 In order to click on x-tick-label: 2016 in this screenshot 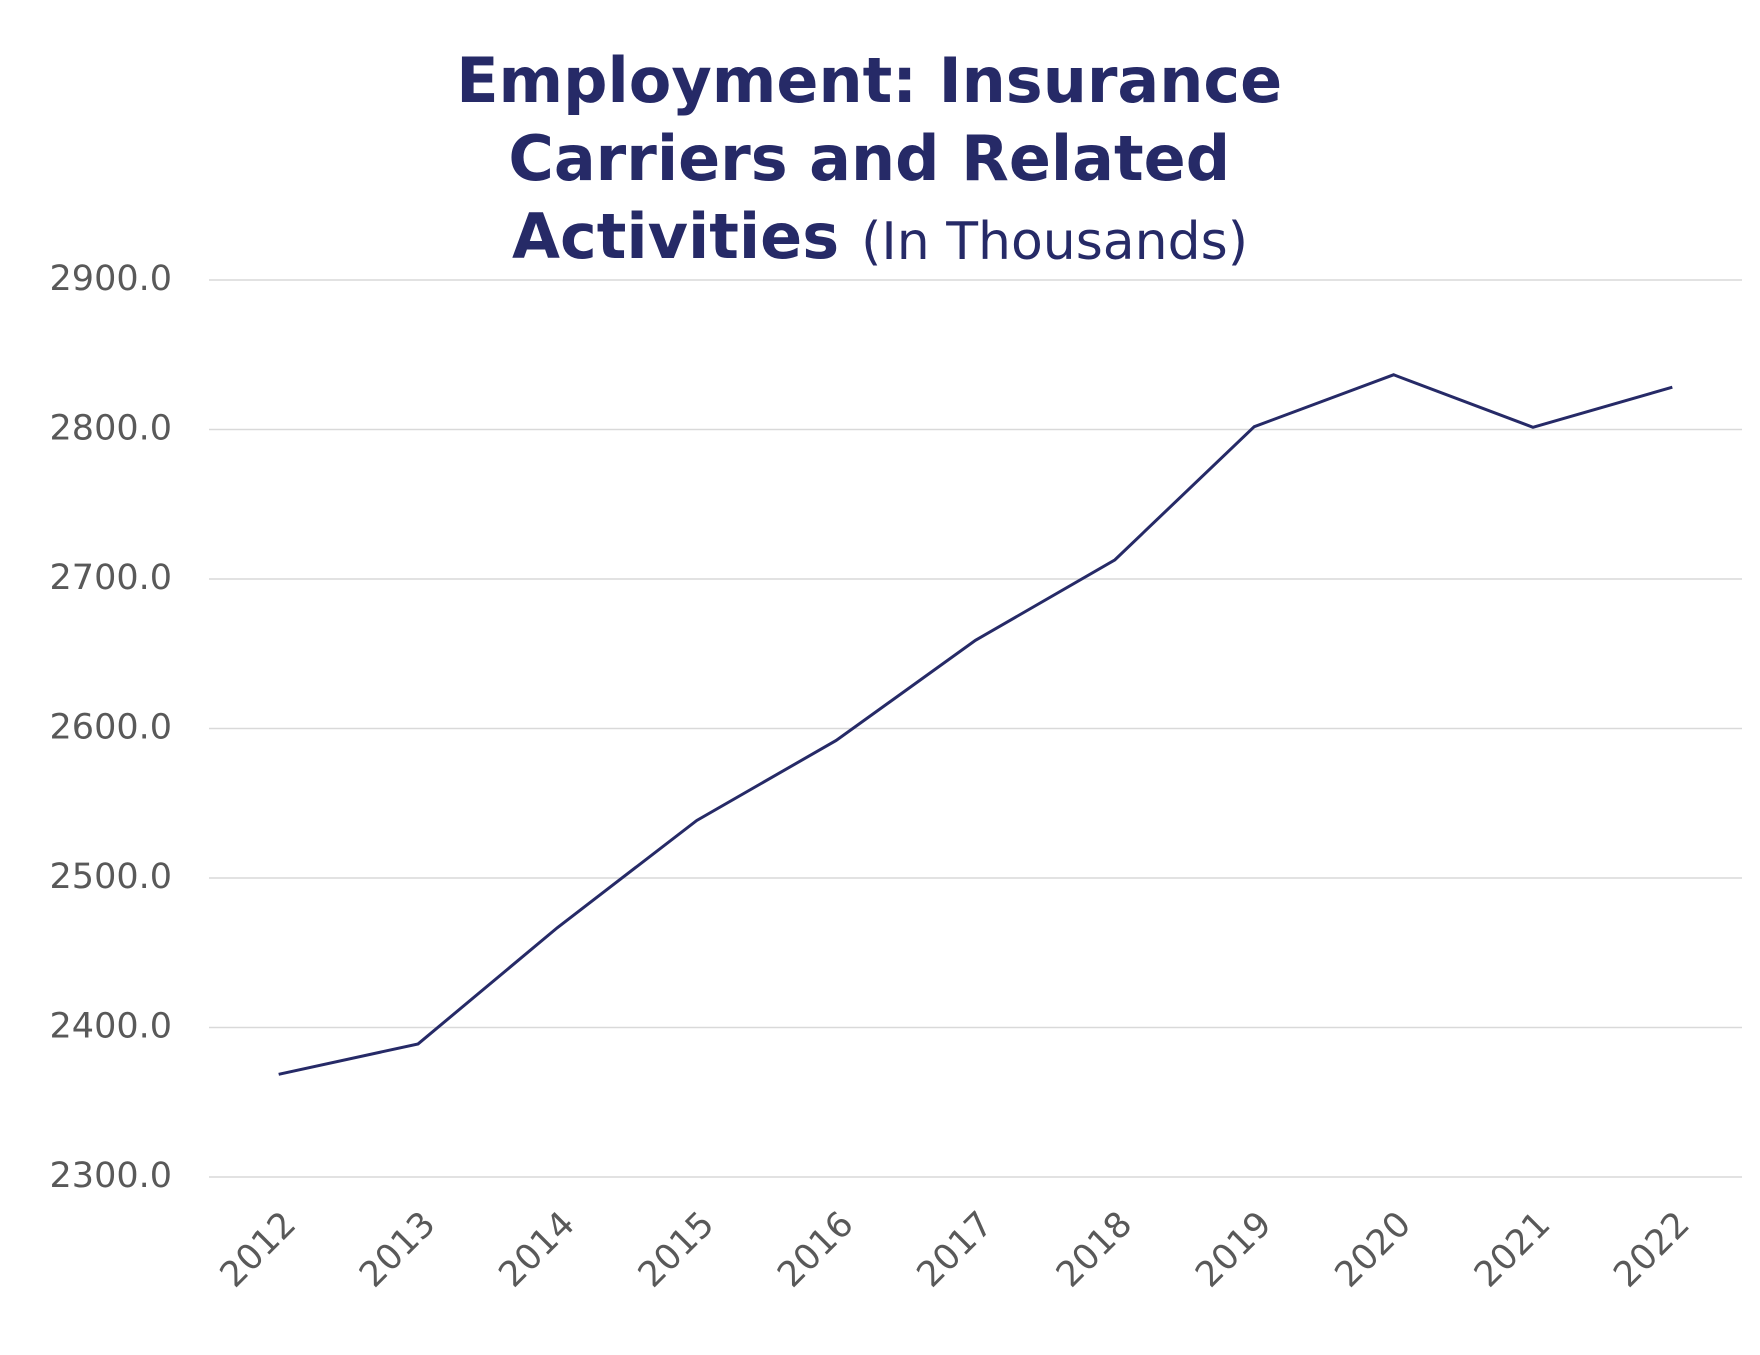, I will do `click(815, 1249)`.